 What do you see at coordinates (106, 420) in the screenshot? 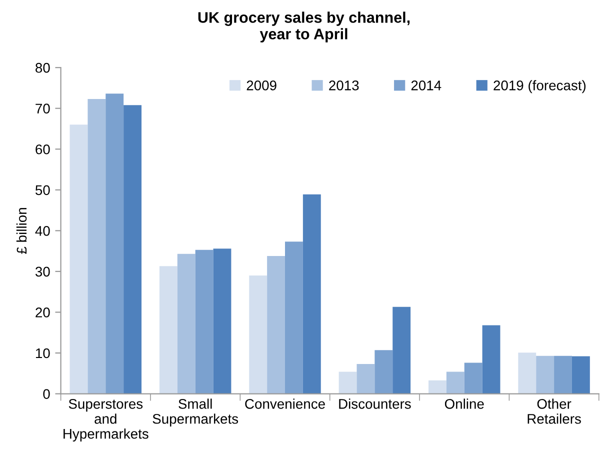
I see `x-tick-label: Superstores and Hypermarkets` at bounding box center [106, 420].